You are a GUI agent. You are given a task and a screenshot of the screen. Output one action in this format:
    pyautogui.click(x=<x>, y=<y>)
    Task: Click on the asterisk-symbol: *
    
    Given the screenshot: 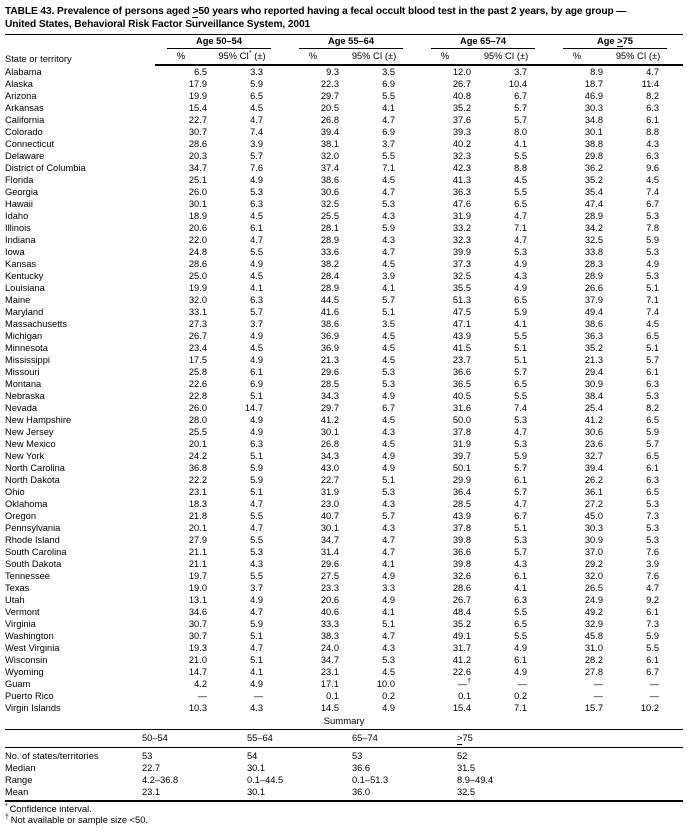 What is the action you would take?
    pyautogui.click(x=250, y=54)
    